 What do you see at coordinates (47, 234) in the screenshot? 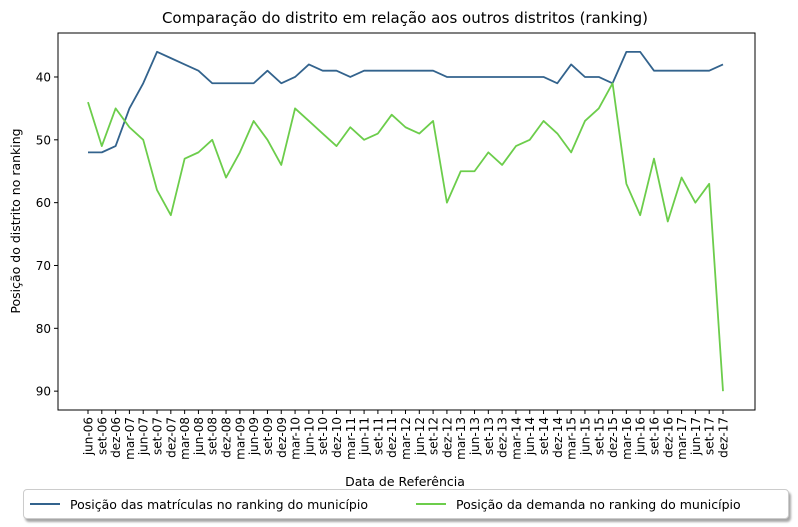
I see `y-axis: 40 50 60 70 80 90` at bounding box center [47, 234].